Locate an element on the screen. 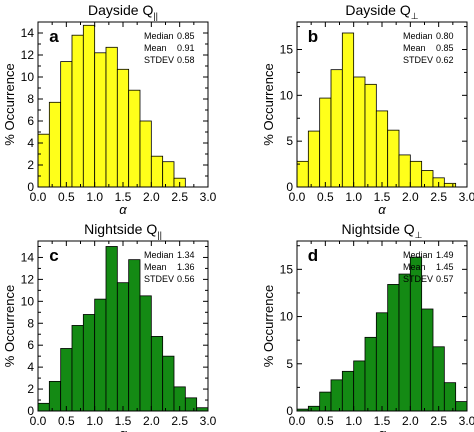  panel-title: Dayside Q⊥ is located at coordinates (381, 11).